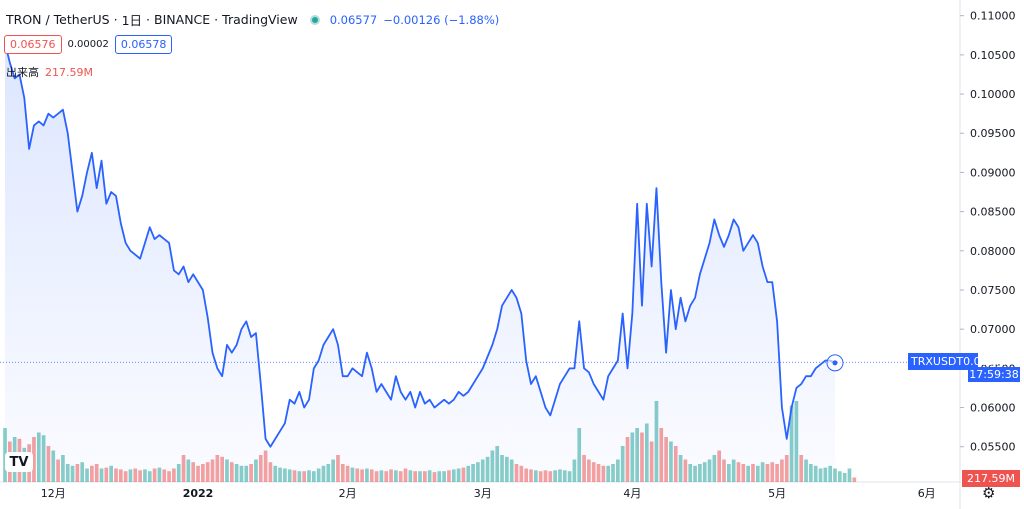  Describe the element at coordinates (69, 72) in the screenshot. I see `volume-value: 217.59M` at that location.